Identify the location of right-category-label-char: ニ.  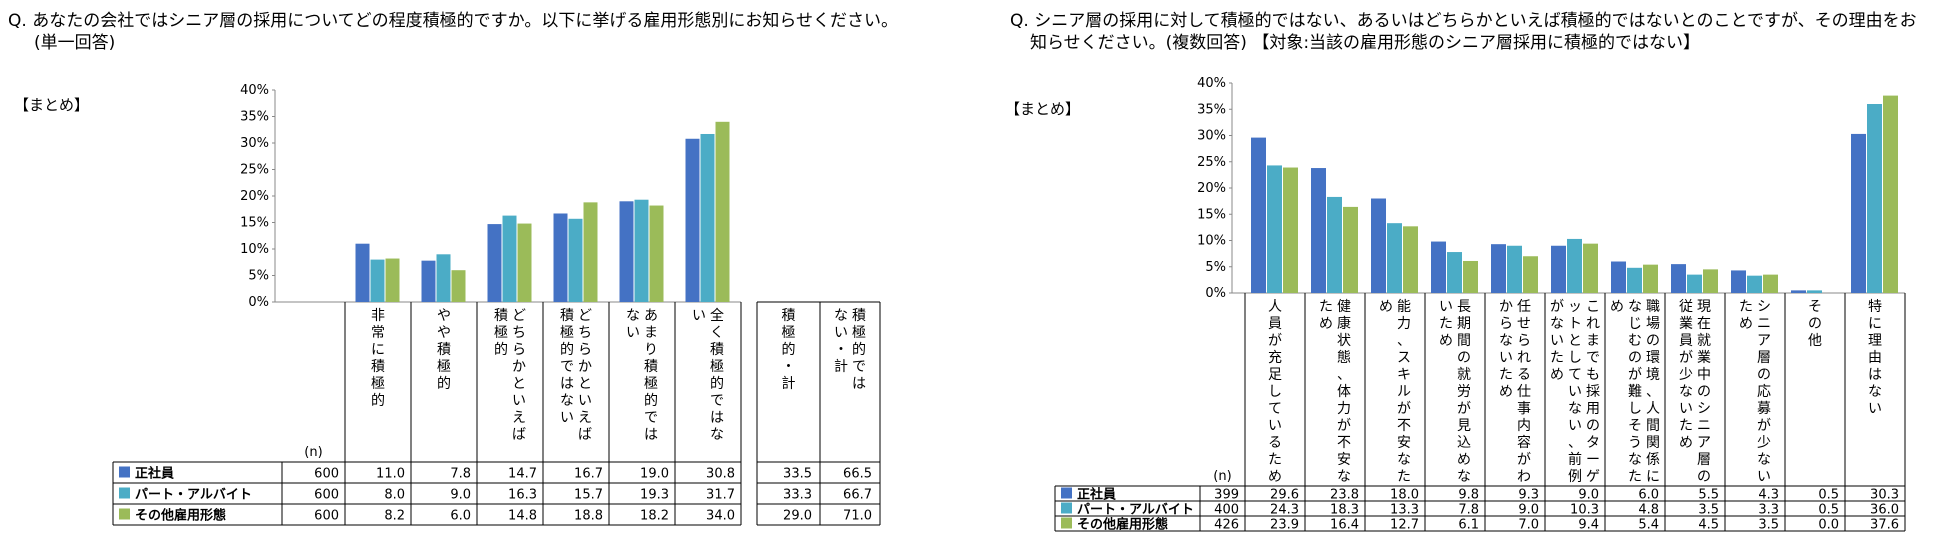
(1704, 426).